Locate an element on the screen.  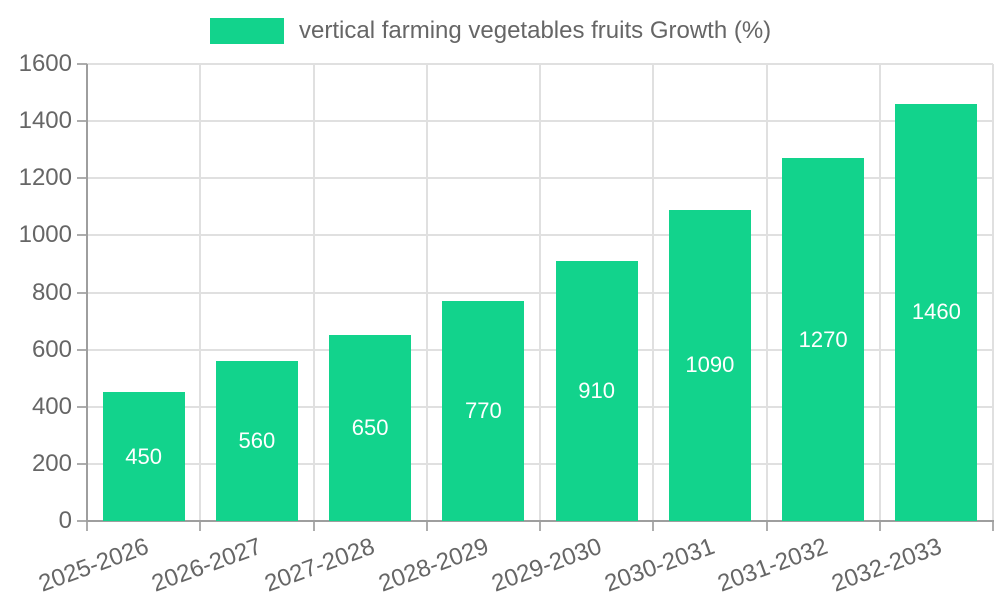
x-tick-label: 2030-2031 is located at coordinates (660, 565).